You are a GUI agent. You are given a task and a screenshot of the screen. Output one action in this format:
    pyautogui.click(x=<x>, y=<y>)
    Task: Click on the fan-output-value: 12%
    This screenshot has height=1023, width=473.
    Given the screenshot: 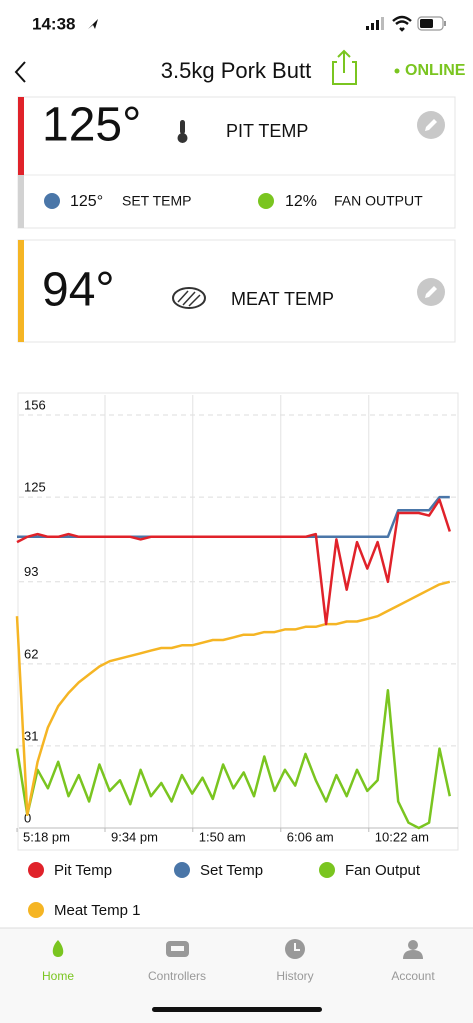 What is the action you would take?
    pyautogui.click(x=301, y=201)
    